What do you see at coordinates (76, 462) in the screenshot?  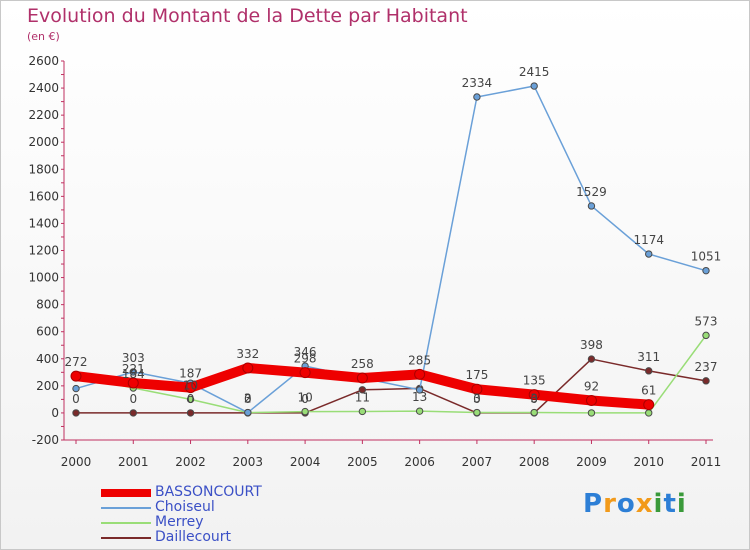 I see `x-tick-label: 2000` at bounding box center [76, 462].